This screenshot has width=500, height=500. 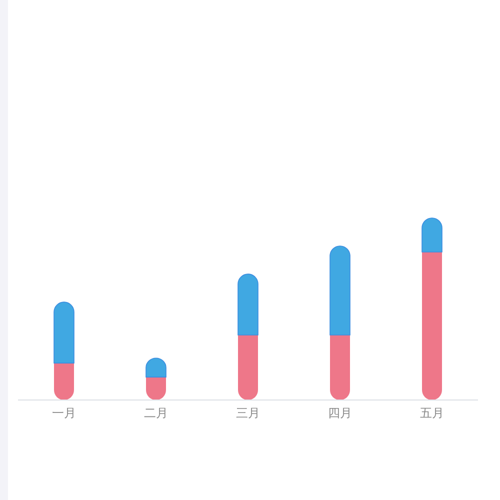 What do you see at coordinates (156, 413) in the screenshot?
I see `x-tick-label: 二月` at bounding box center [156, 413].